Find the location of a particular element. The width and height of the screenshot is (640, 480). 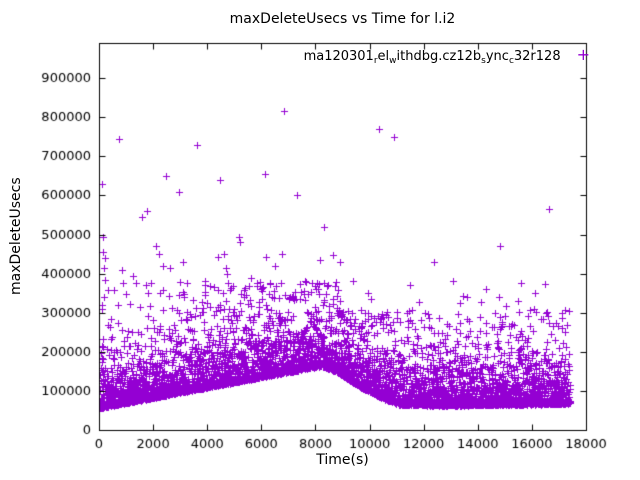

plus-marker-icon: + is located at coordinates (583, 54).